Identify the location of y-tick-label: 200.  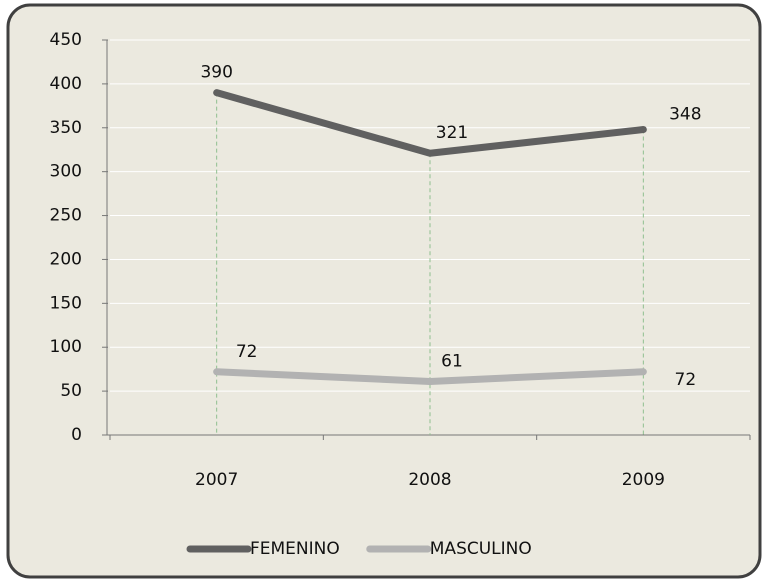
(66, 259).